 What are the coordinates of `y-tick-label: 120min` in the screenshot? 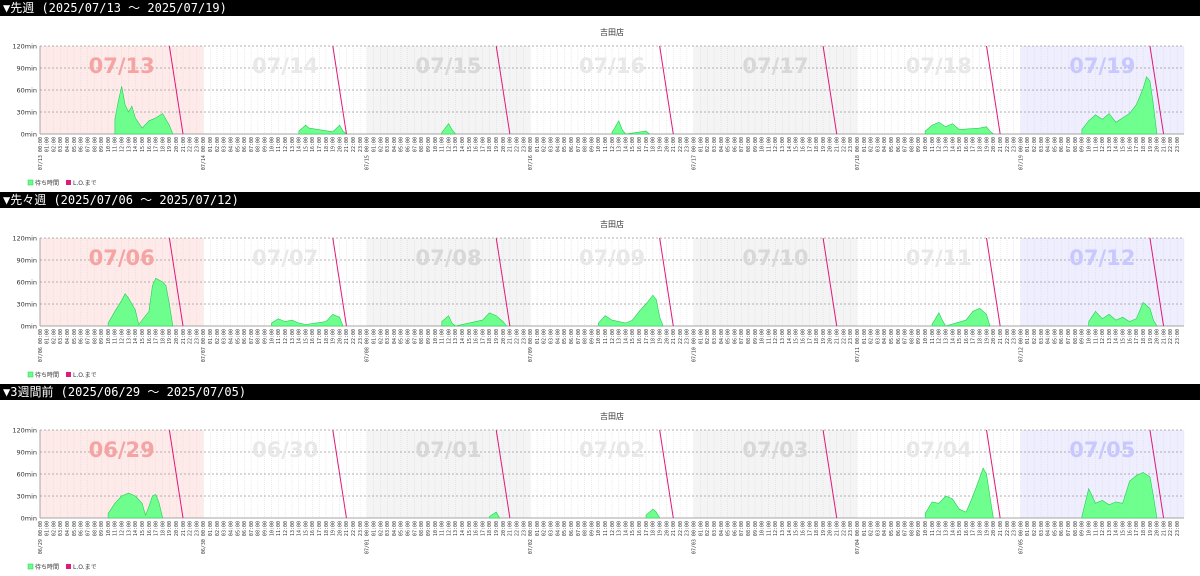 It's located at (24, 431).